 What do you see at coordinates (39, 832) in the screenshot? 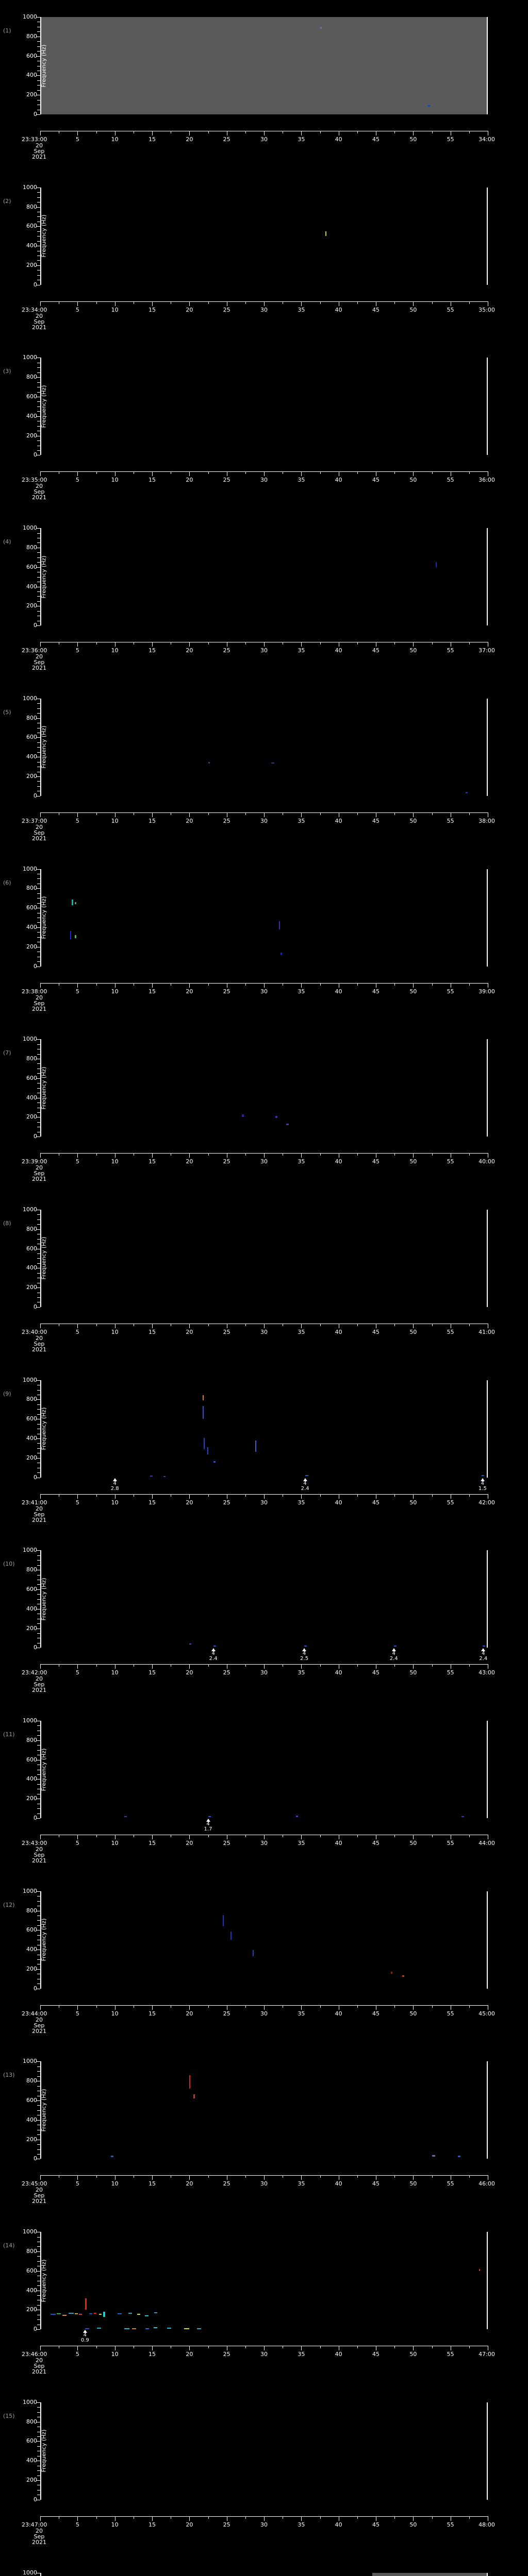
I see `date-label: 20 Sep 2021` at bounding box center [39, 832].